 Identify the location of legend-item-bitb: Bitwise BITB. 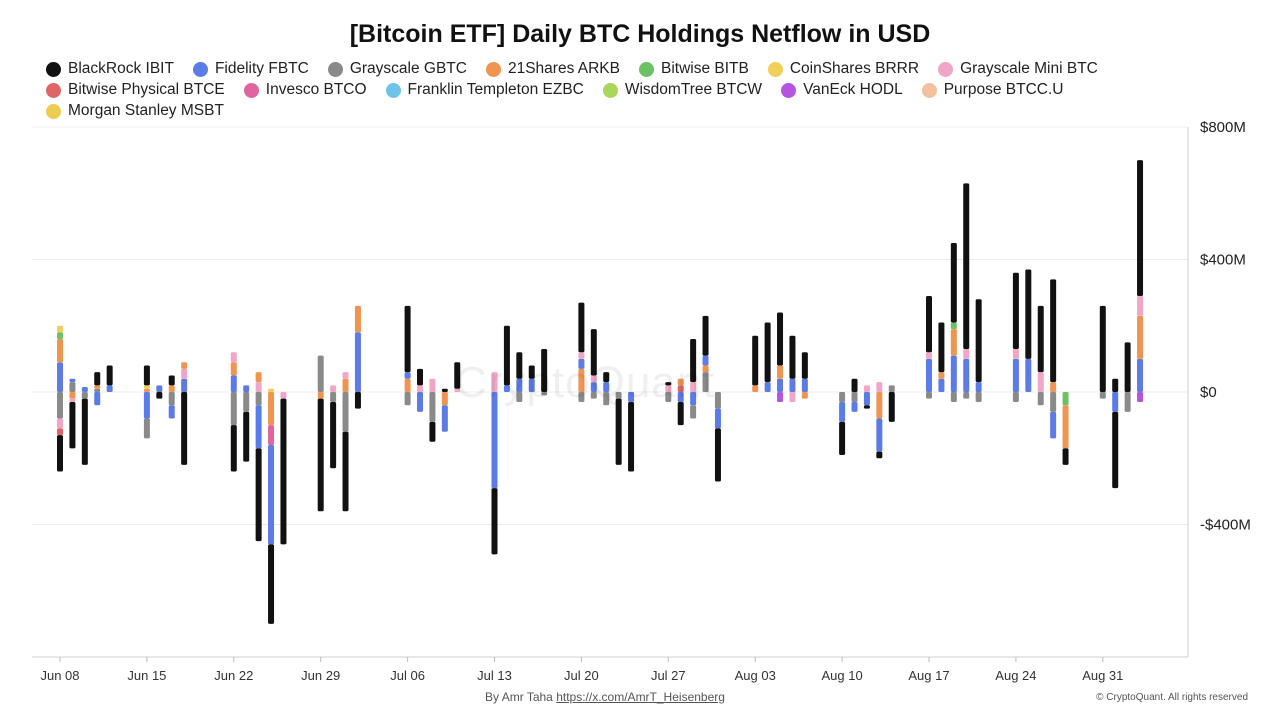
(693, 69).